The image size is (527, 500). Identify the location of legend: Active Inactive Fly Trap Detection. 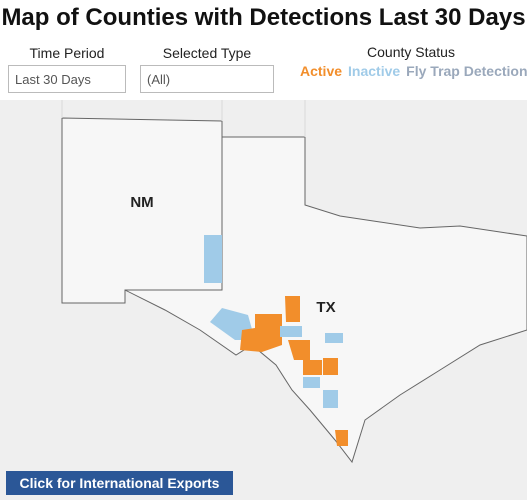
(413, 71).